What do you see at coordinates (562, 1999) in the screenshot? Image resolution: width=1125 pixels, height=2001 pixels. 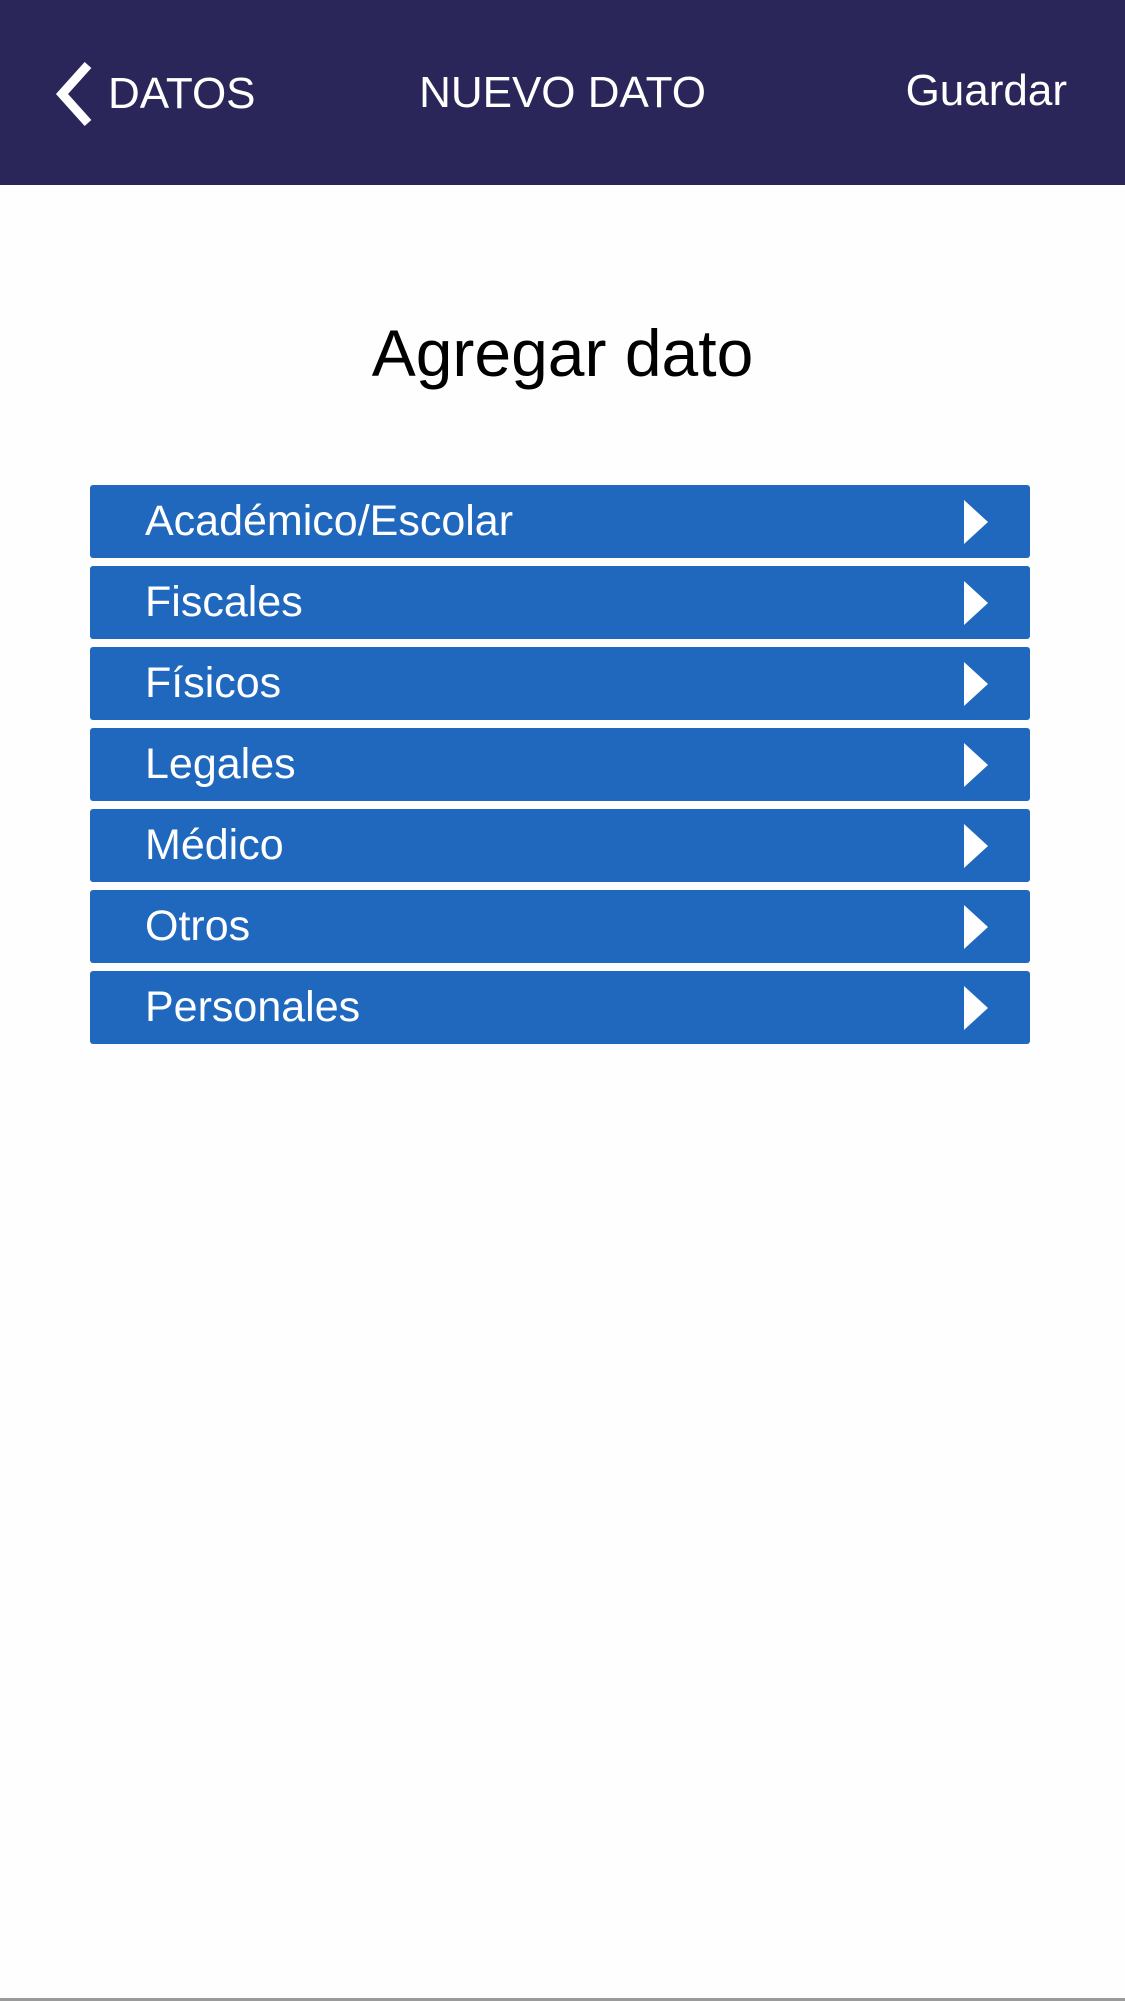 I see `bottom-divider` at bounding box center [562, 1999].